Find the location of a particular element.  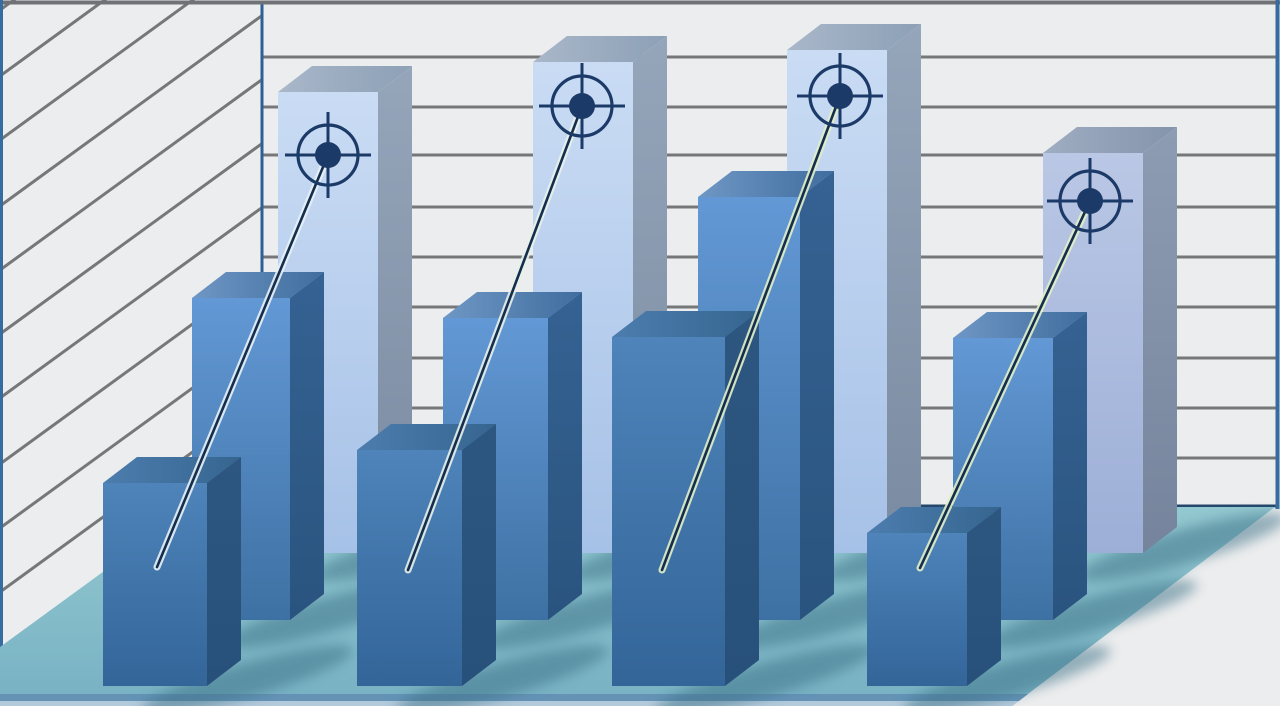

bar-g2-front is located at coordinates (483, 565).